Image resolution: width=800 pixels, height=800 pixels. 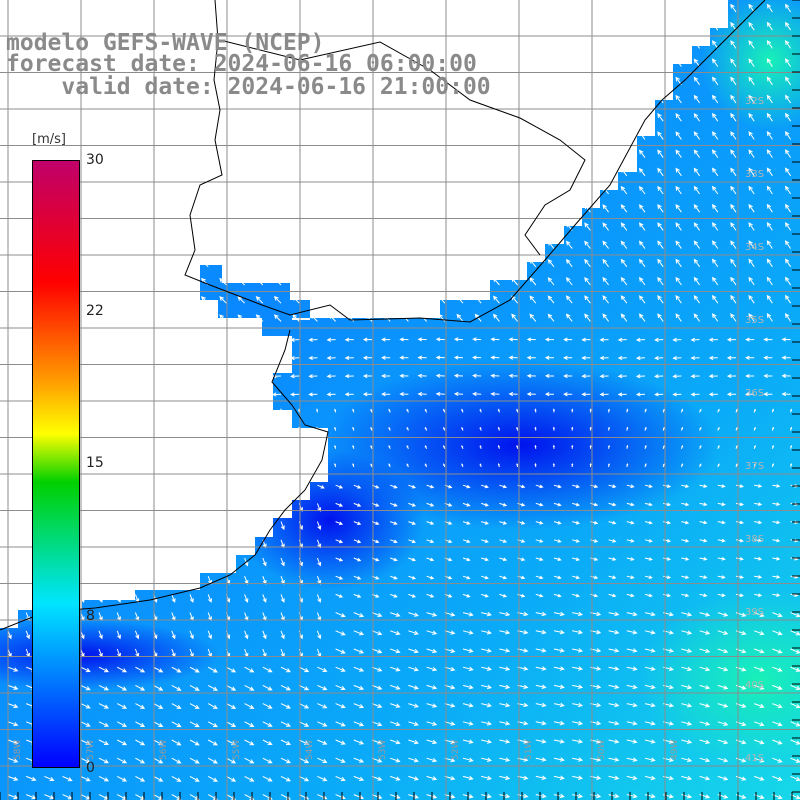 What do you see at coordinates (164, 750) in the screenshot?
I see `lon-label-56W: 56W` at bounding box center [164, 750].